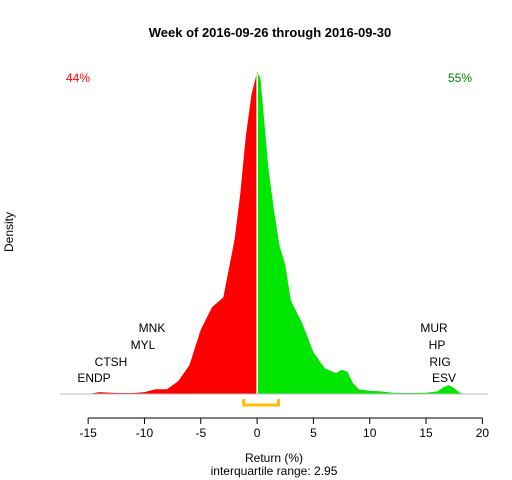 This screenshot has width=512, height=480. Describe the element at coordinates (121, 353) in the screenshot. I see `left-tail-labels: MNK MYL CTSH ENDP` at that location.